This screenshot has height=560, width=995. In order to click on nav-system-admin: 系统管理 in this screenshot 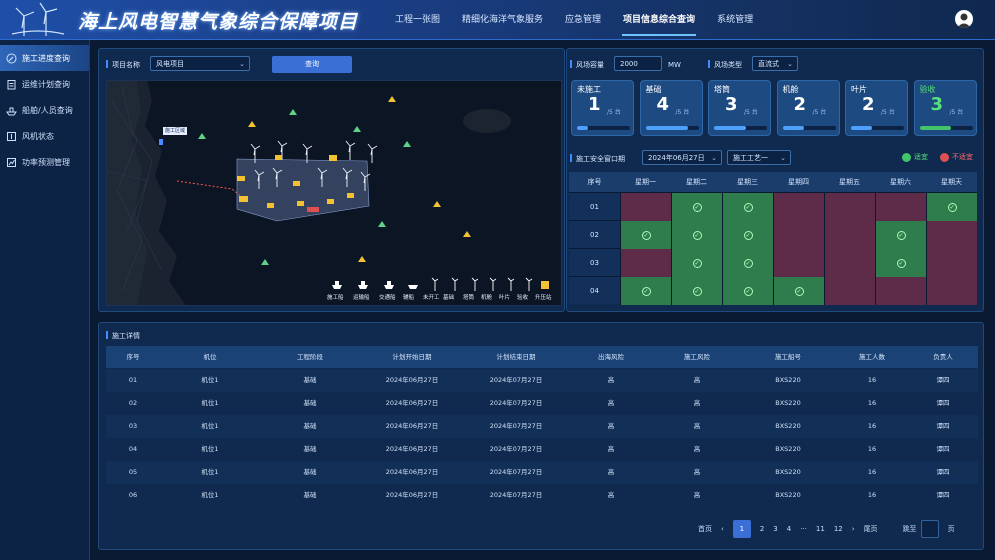, I will do `click(735, 20)`.